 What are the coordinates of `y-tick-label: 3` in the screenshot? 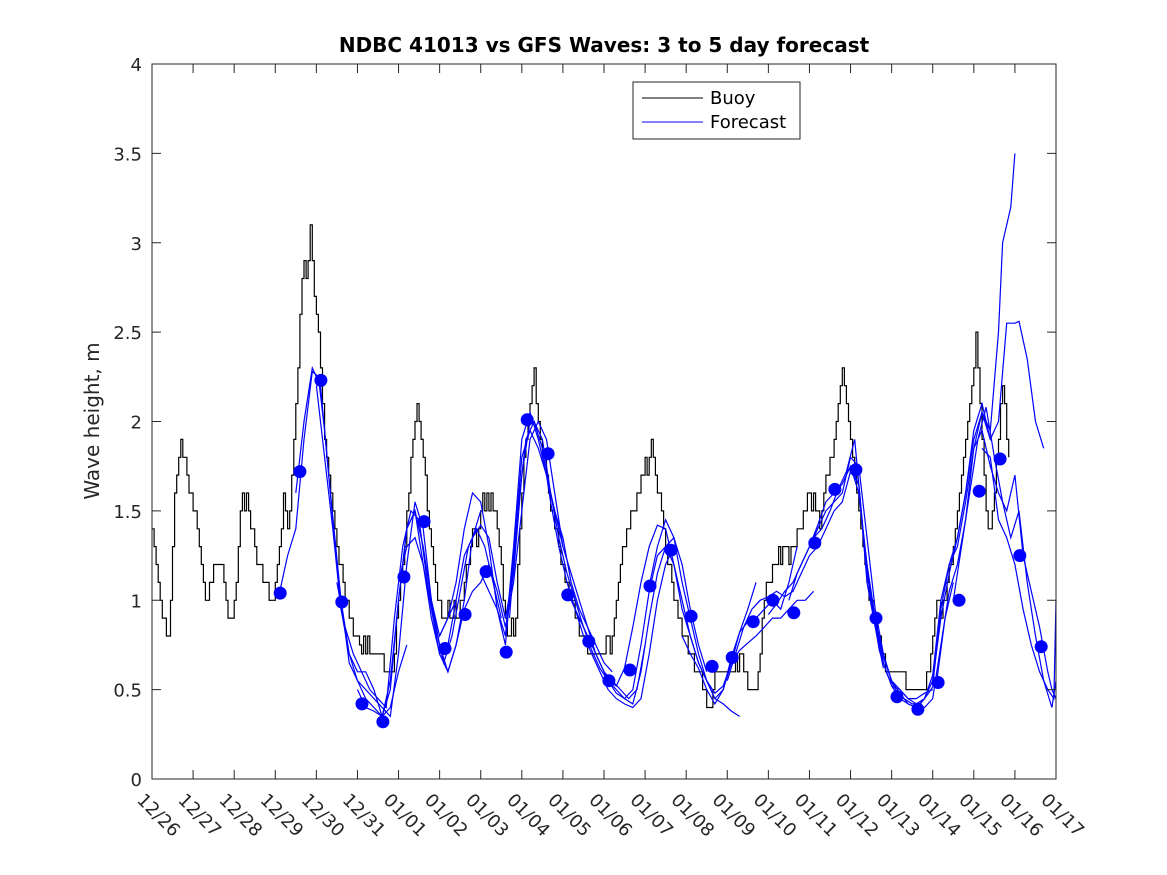 It's located at (136, 244).